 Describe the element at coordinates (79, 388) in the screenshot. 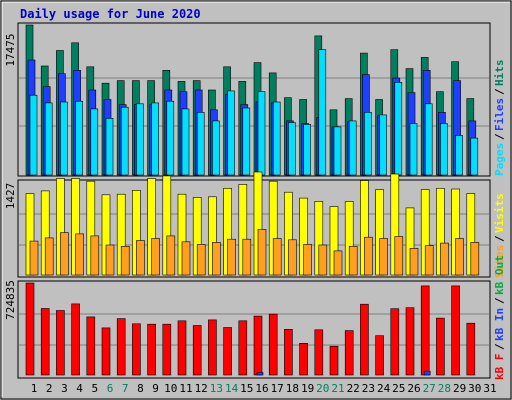

I see `day-label-4: 4` at that location.